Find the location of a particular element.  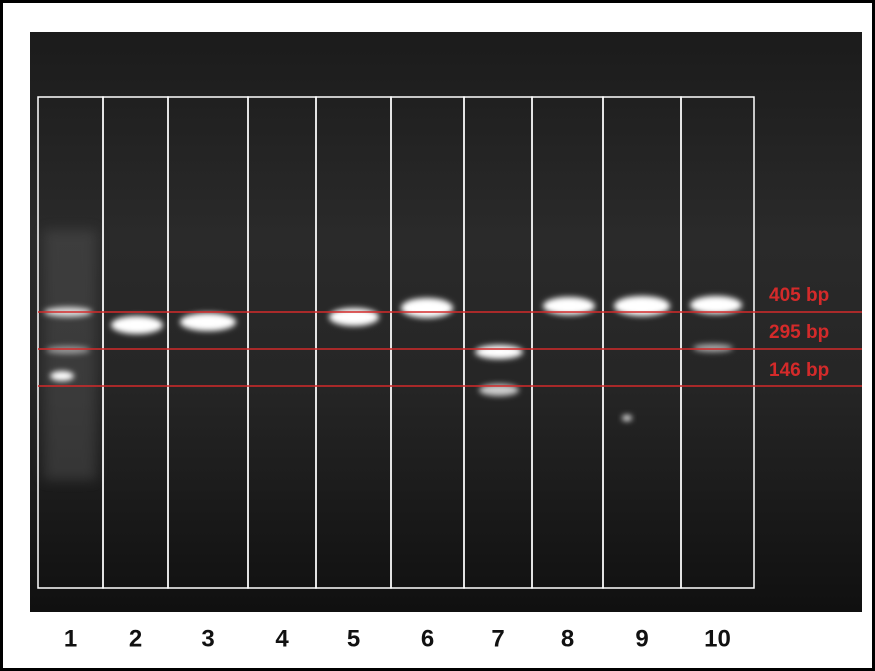

speck is located at coordinates (627, 418).